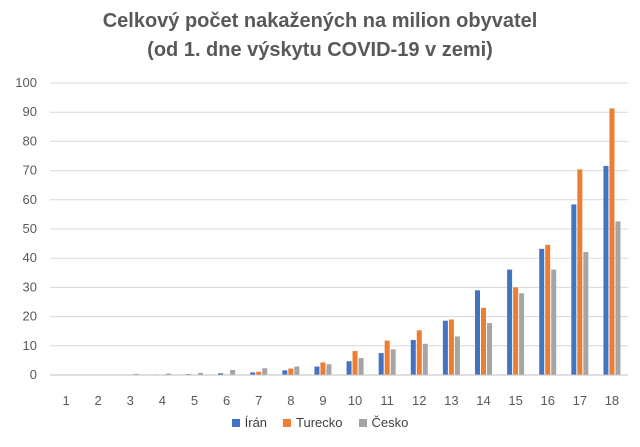 The width and height of the screenshot is (640, 447). What do you see at coordinates (194, 400) in the screenshot?
I see `x-tick-label: 5` at bounding box center [194, 400].